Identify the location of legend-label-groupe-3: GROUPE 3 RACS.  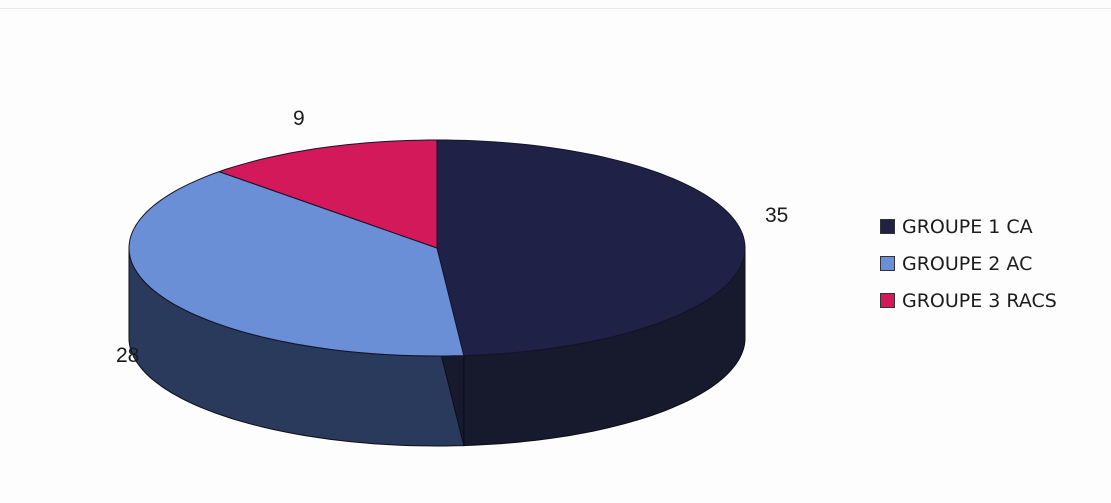
(979, 300).